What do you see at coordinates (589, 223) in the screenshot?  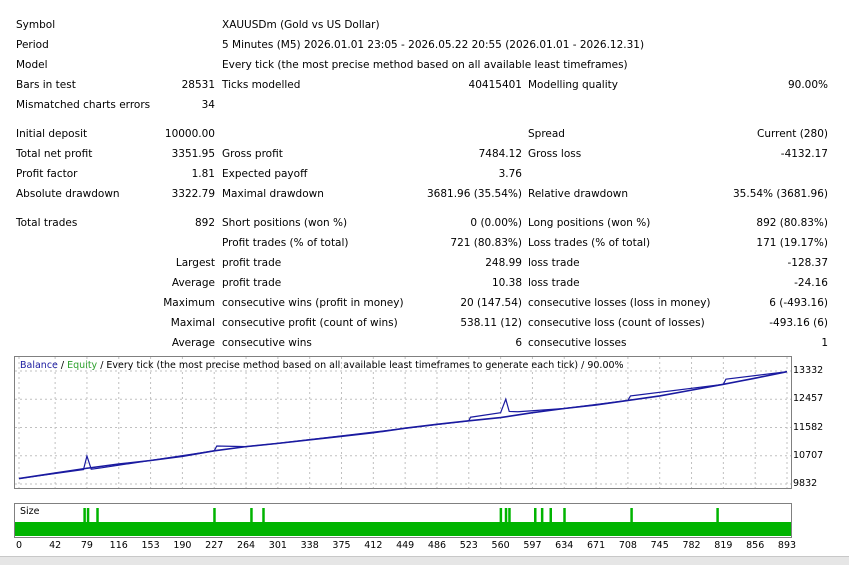 I see `long-positions-label: Long positions (won %)` at bounding box center [589, 223].